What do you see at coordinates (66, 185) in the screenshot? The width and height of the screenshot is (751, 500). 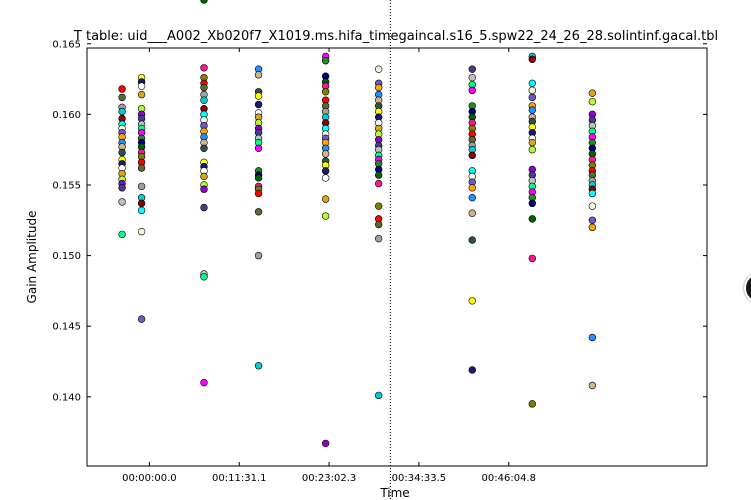 I see `y-tick-label: 0.155` at bounding box center [66, 185].